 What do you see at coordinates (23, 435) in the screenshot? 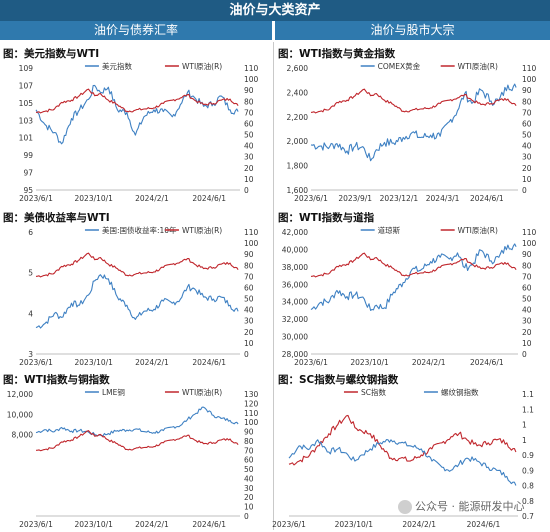
I see `left-tick-label: 8,000` at bounding box center [23, 435].